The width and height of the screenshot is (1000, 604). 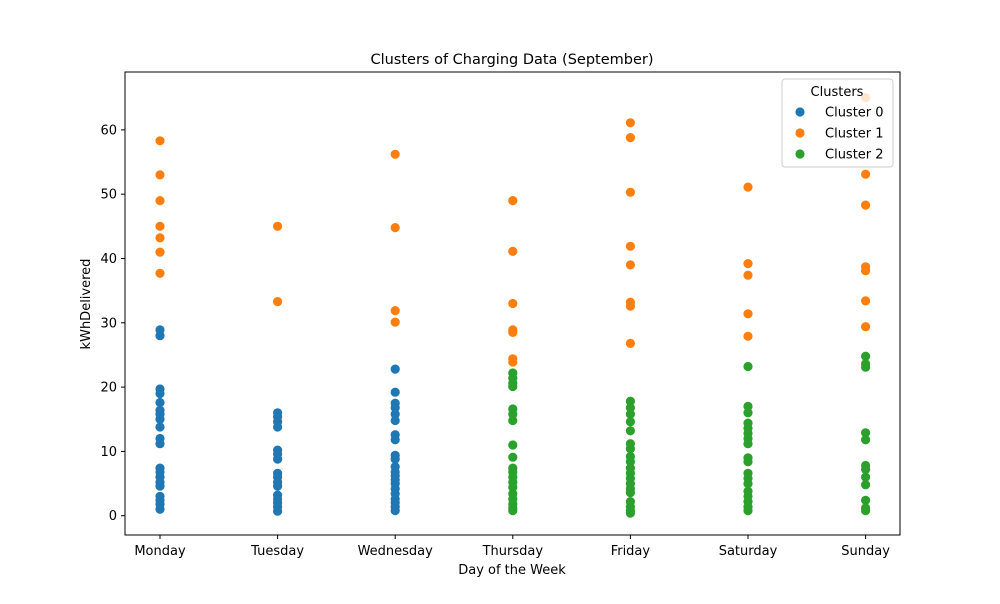 I want to click on x-tick-label: Thursday, so click(x=513, y=551).